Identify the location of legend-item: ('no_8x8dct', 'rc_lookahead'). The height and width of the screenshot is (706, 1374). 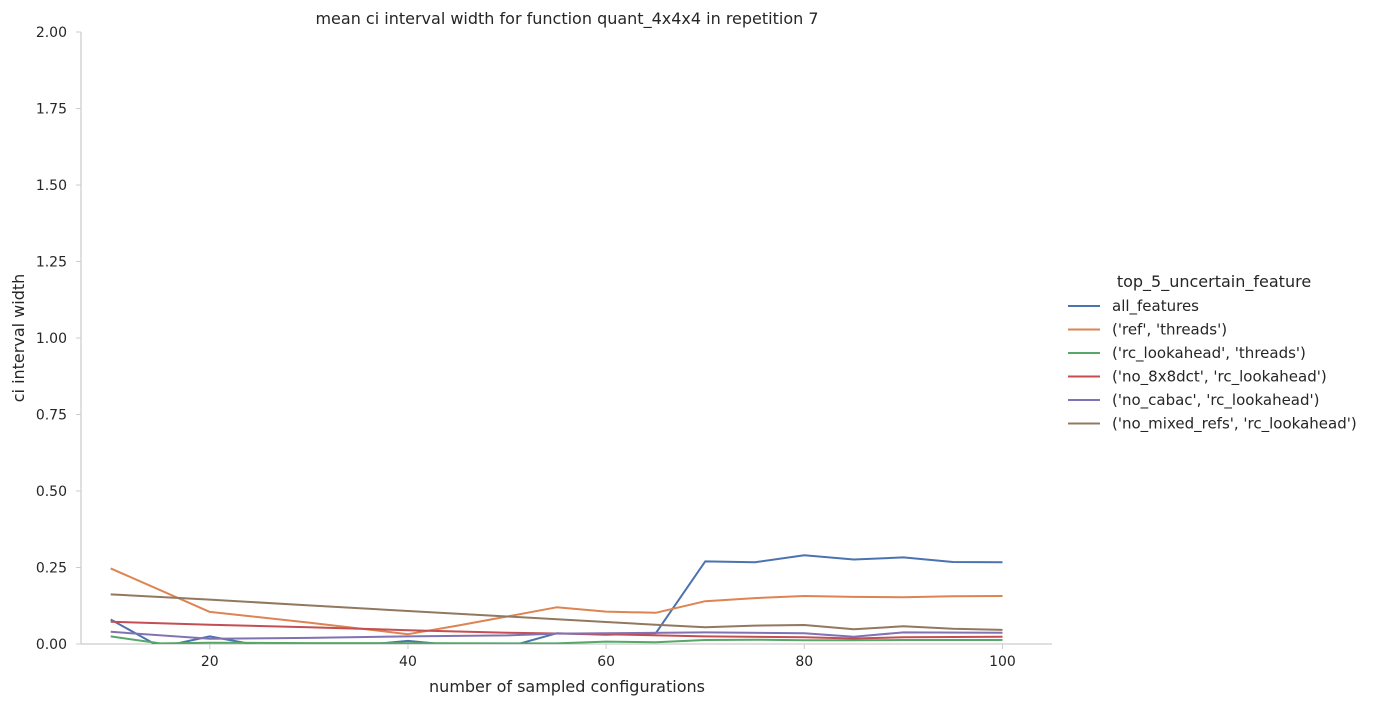
(1197, 377).